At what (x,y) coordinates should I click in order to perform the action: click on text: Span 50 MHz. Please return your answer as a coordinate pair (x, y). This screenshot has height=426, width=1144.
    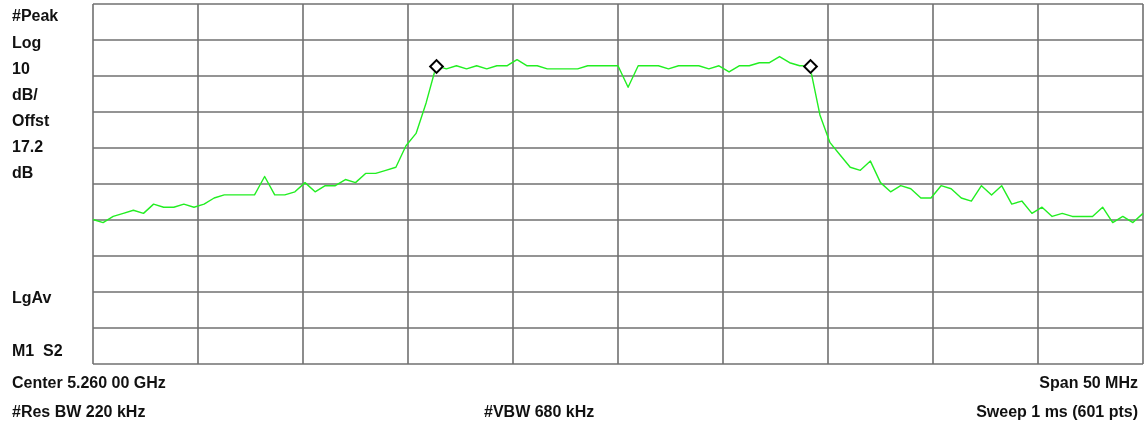
    Looking at the image, I should click on (1088, 383).